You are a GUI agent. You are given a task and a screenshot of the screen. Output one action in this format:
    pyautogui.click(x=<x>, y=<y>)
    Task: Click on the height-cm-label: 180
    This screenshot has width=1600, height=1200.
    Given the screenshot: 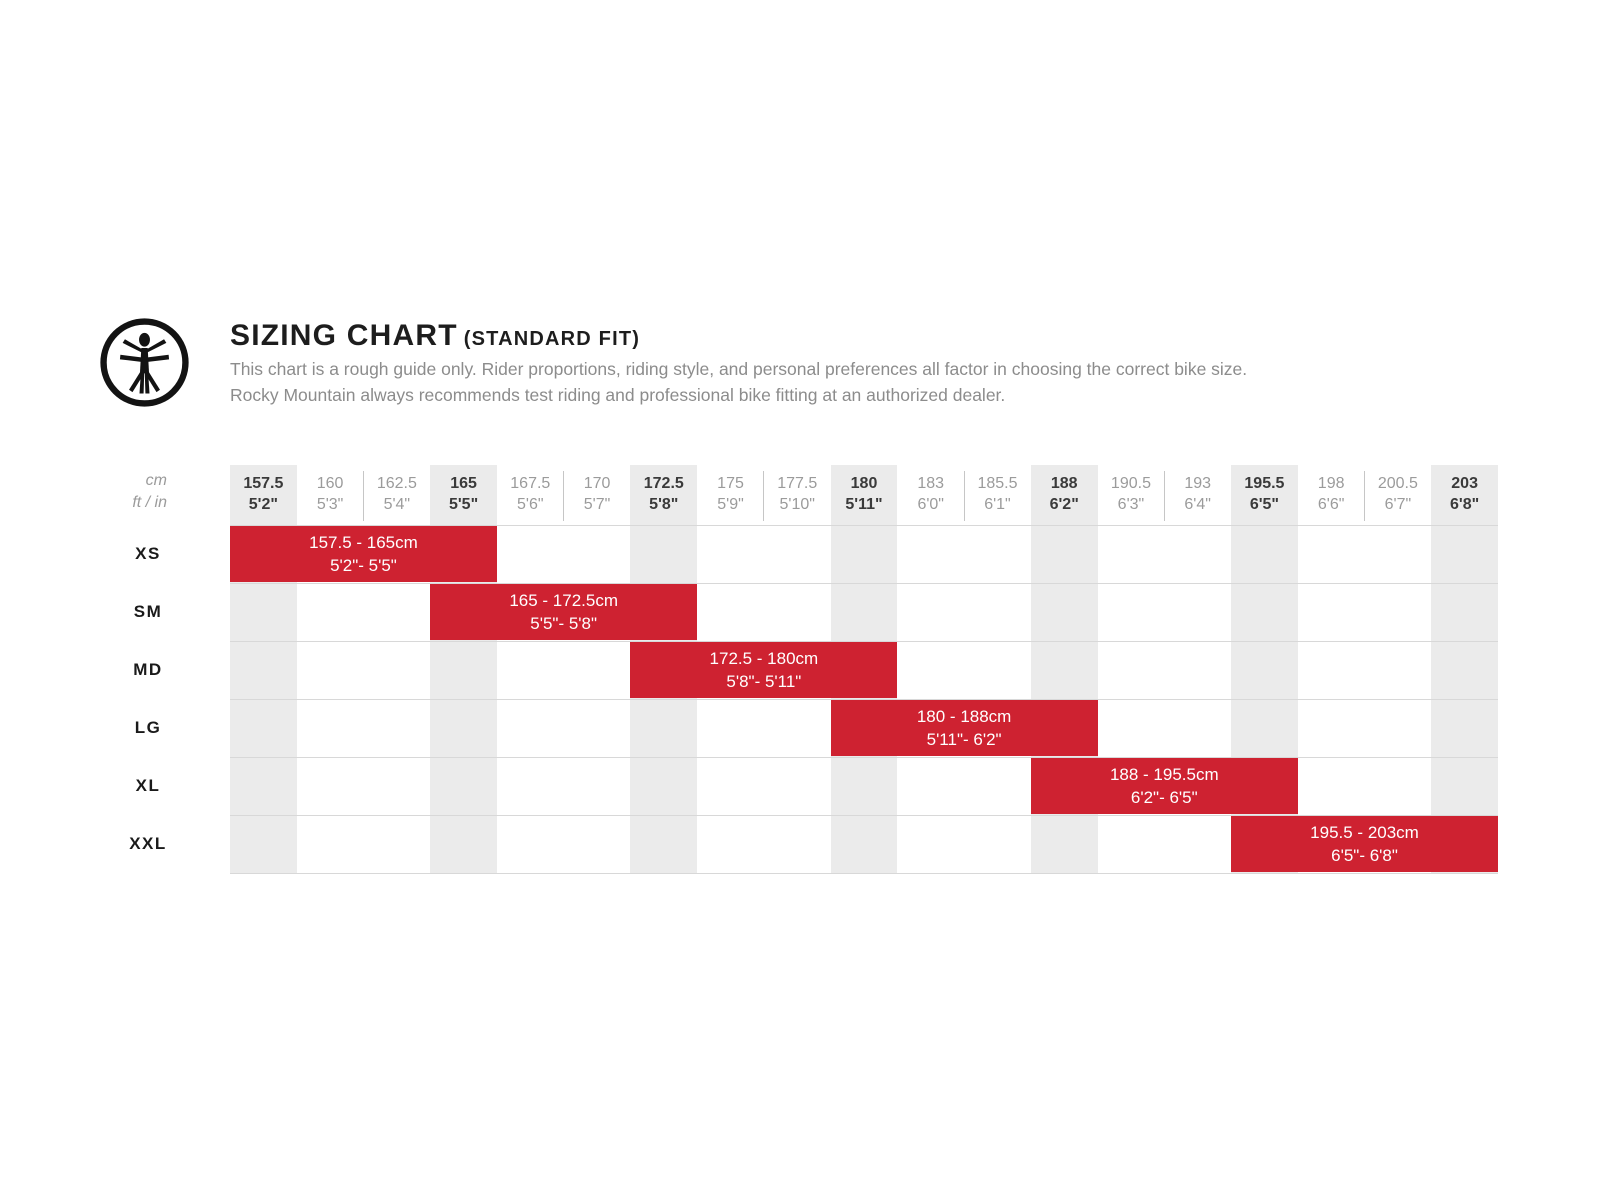 What is the action you would take?
    pyautogui.click(x=864, y=483)
    